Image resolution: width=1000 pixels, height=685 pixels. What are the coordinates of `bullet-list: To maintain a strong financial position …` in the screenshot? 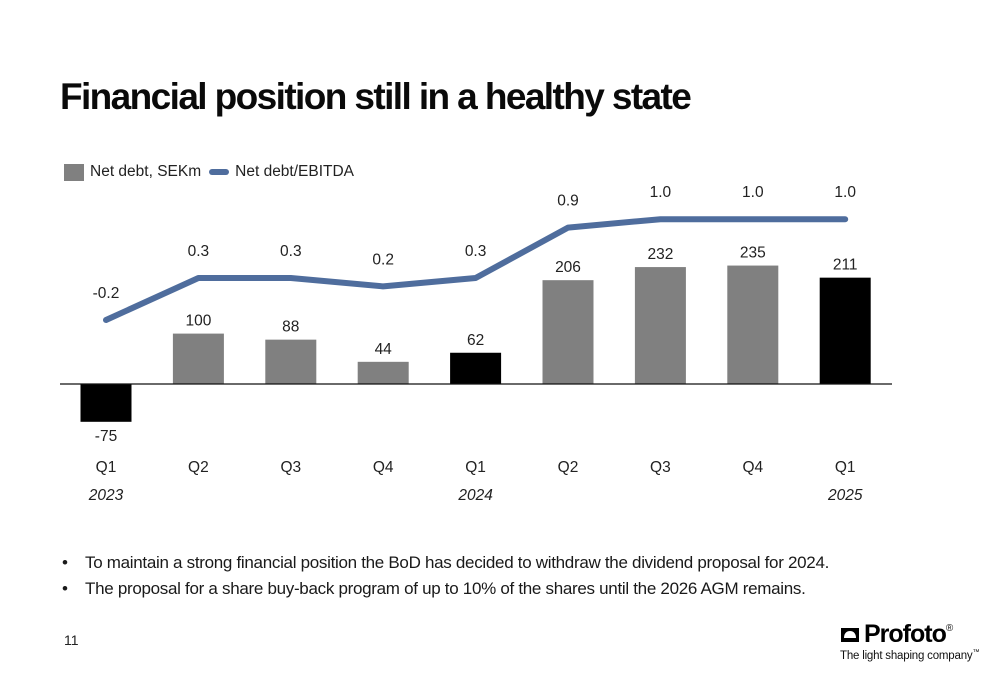 It's located at (445, 576).